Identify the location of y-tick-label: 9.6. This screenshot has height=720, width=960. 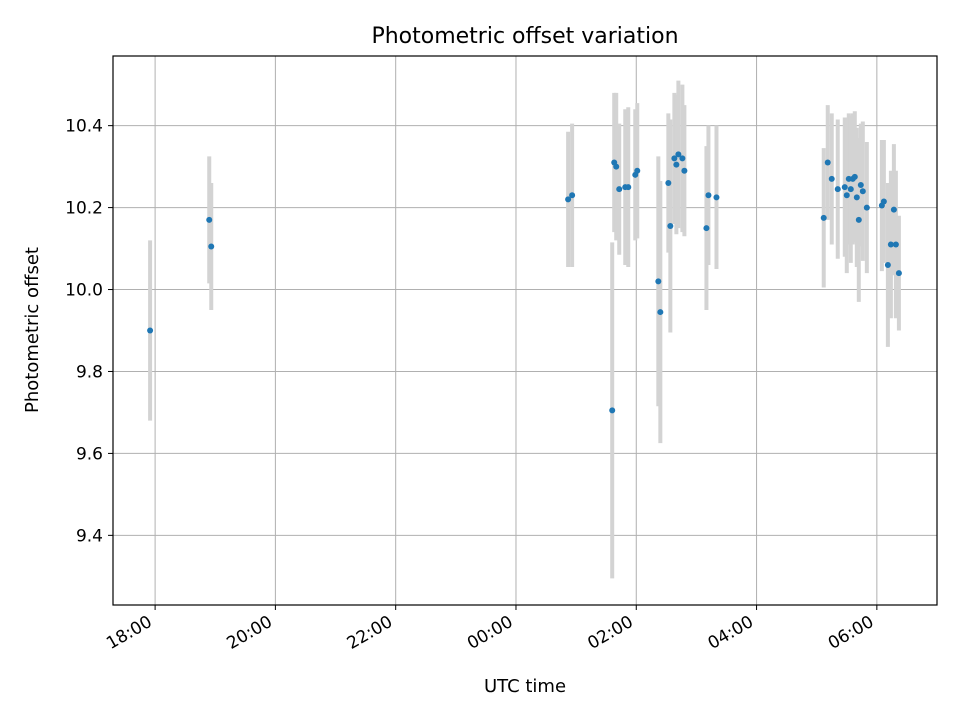
(89, 454).